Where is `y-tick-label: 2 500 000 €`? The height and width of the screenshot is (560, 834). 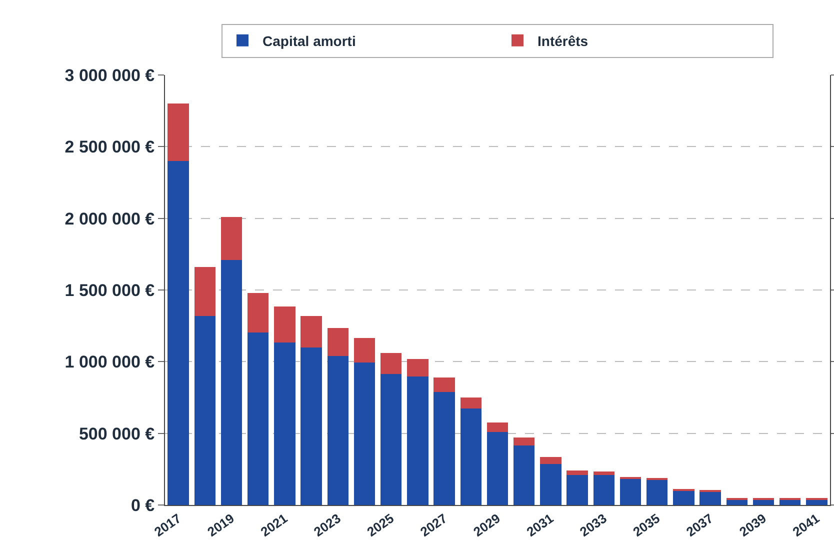
y-tick-label: 2 500 000 € is located at coordinates (110, 147).